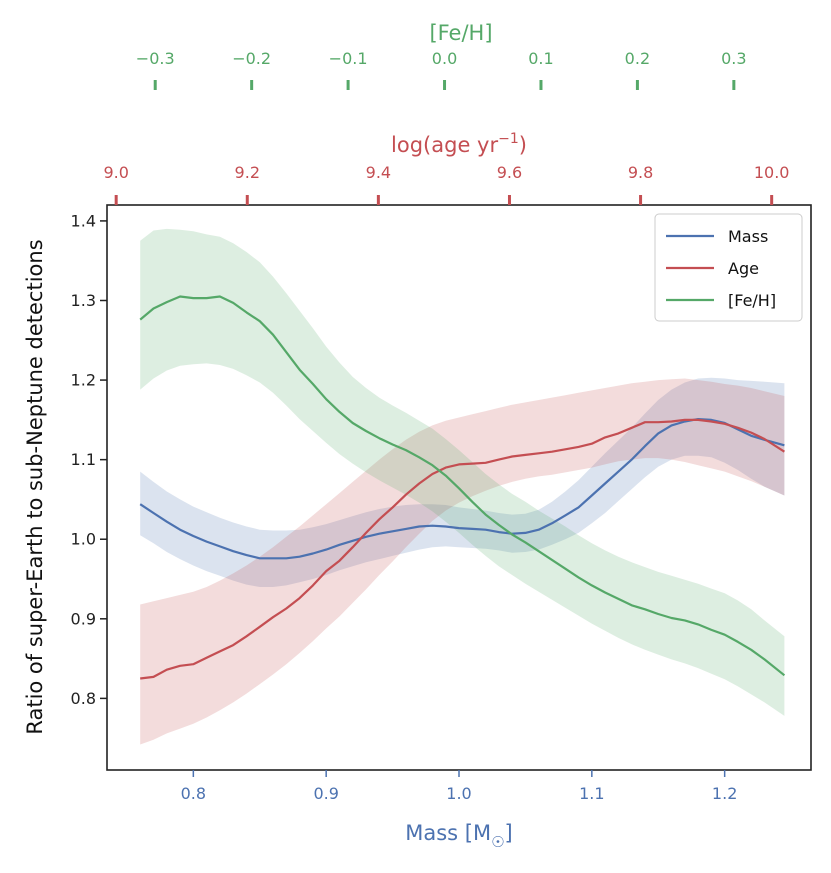  I want to click on age-axis-title-main: log(age yr, so click(444, 145).